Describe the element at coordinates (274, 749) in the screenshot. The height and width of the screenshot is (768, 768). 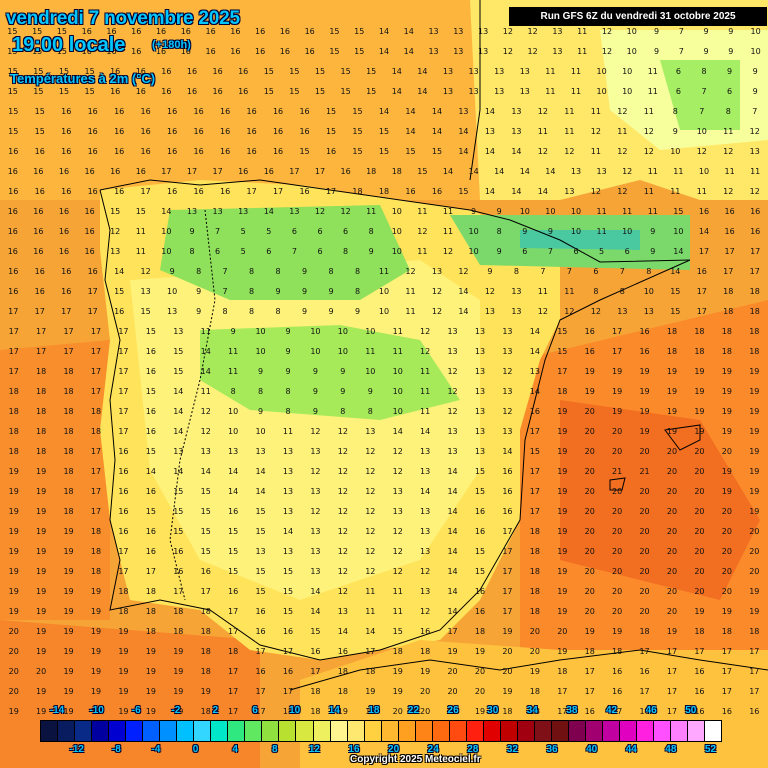
I see `legend-lower-label: 8` at that location.